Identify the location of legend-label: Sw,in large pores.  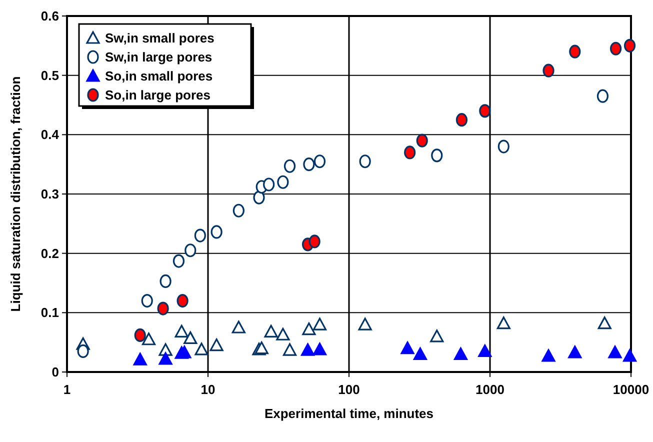
(158, 57).